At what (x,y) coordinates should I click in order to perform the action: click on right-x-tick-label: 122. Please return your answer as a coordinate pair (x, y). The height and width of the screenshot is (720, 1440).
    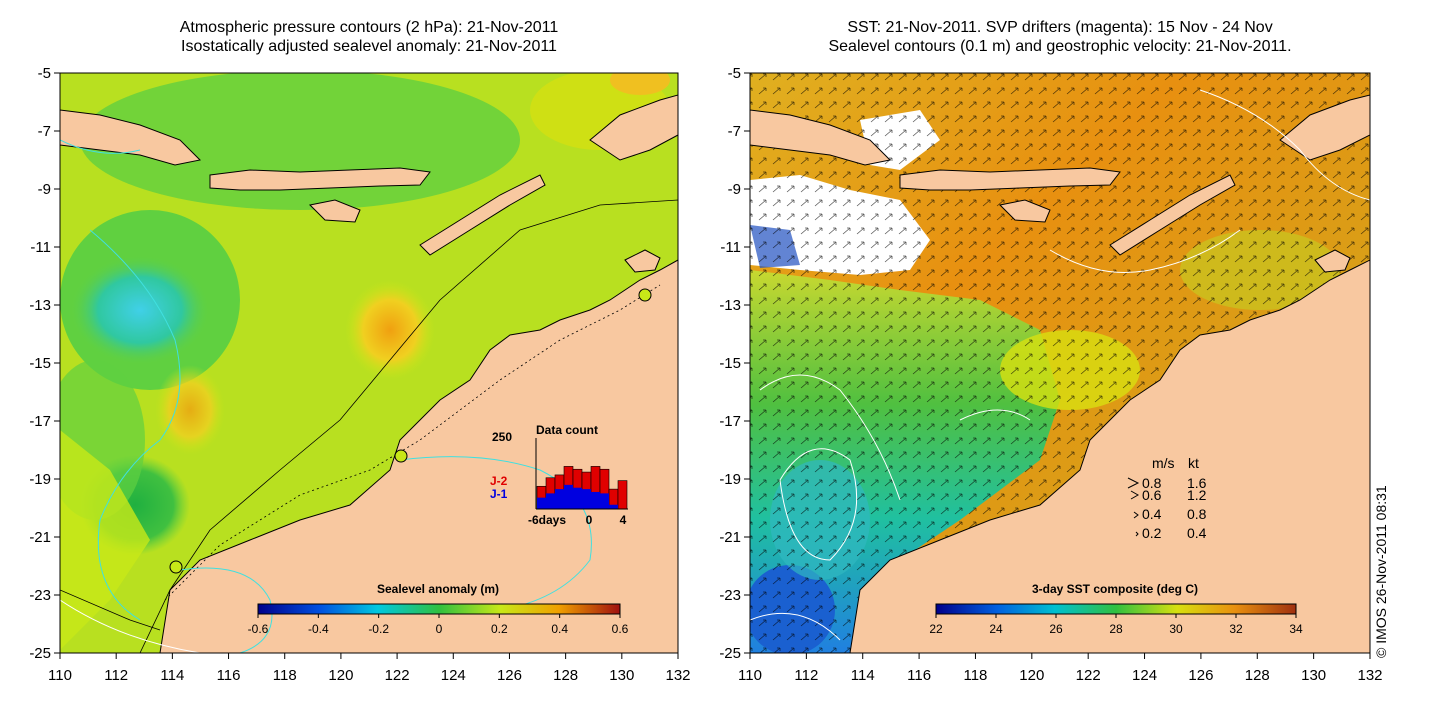
    Looking at the image, I should click on (1088, 675).